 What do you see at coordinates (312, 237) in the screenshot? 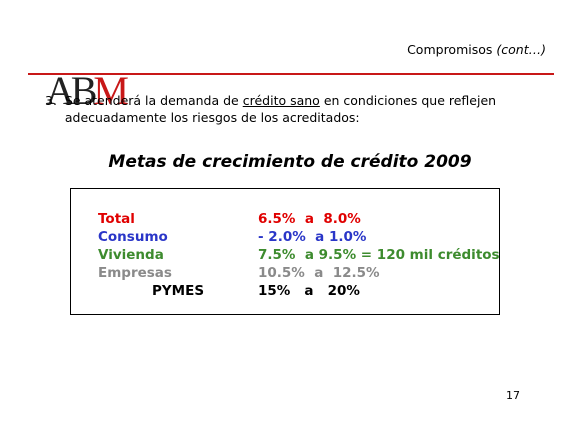
I see `goal-value: - 2.0% a 1.0%` at bounding box center [312, 237].